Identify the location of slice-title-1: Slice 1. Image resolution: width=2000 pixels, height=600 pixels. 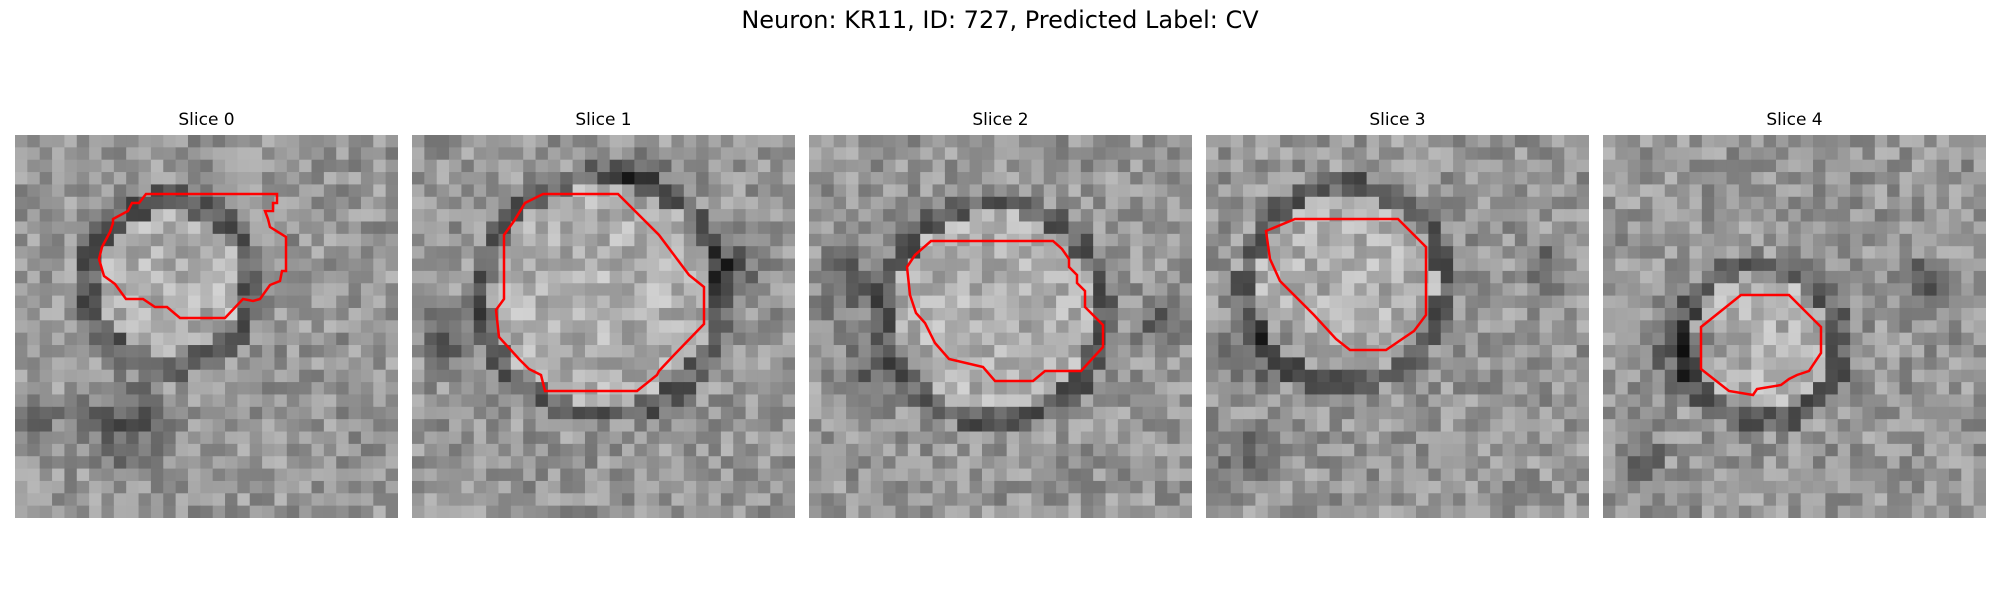
(603, 120).